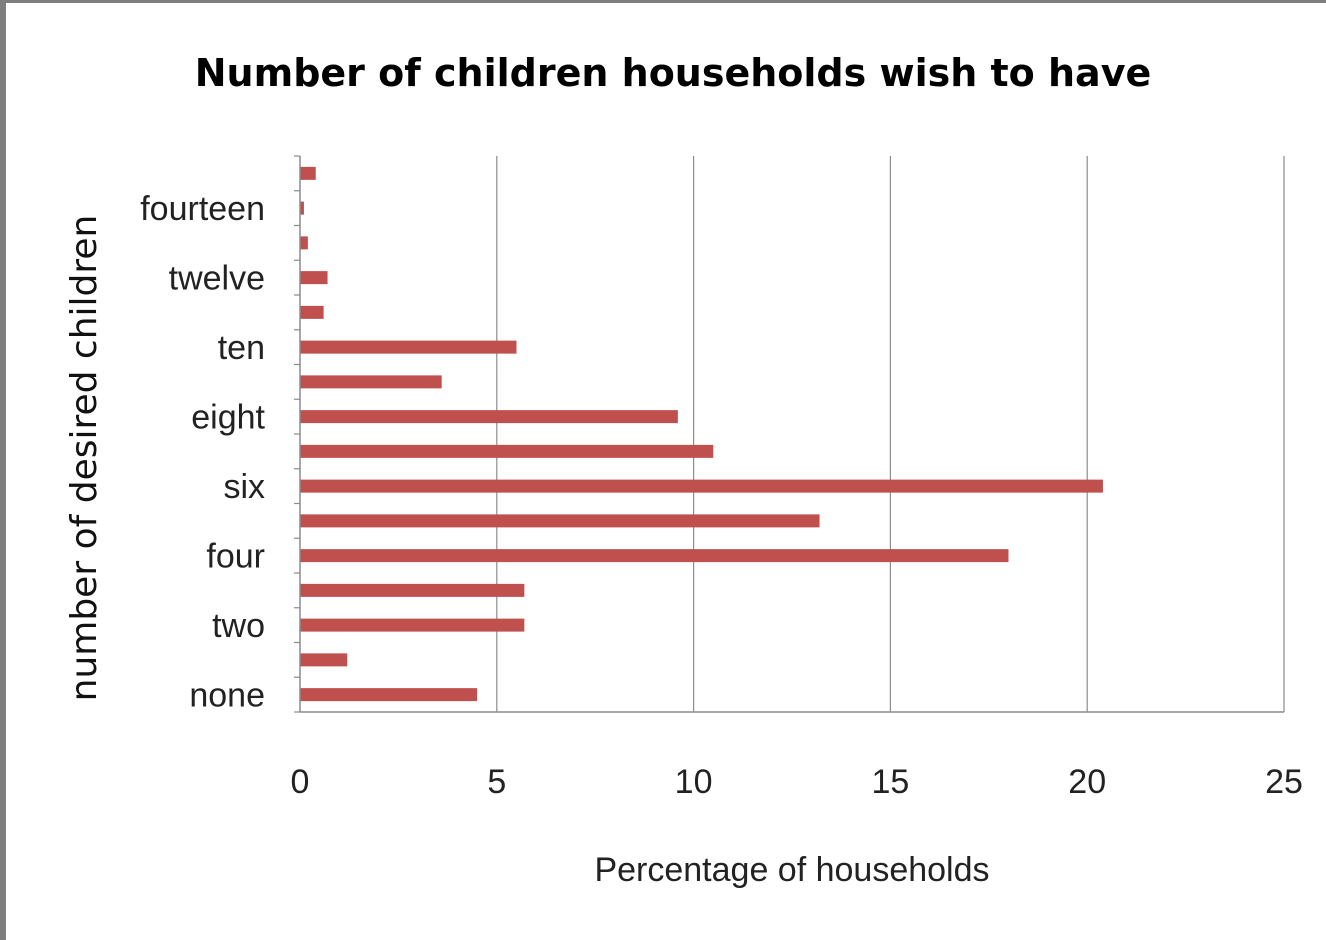  Describe the element at coordinates (241, 348) in the screenshot. I see `y-tick-label-10: ten` at that location.